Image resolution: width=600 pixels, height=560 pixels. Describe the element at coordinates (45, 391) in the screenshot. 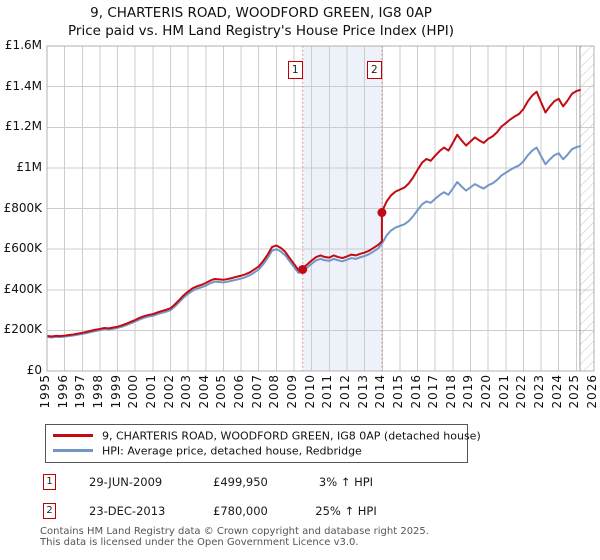

I see `x-tick-label: 1995` at that location.